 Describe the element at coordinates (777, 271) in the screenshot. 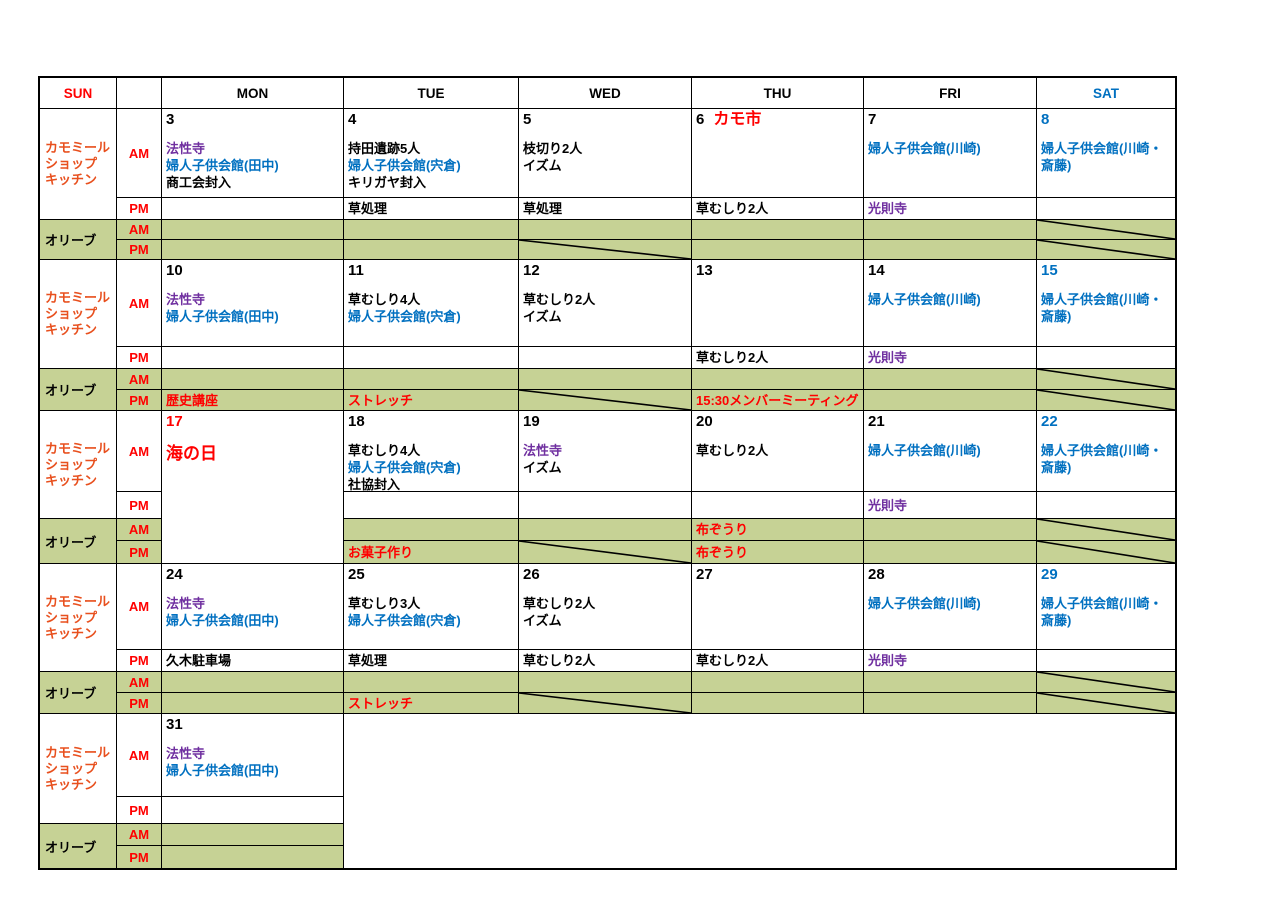

I see `date-row: 13` at that location.